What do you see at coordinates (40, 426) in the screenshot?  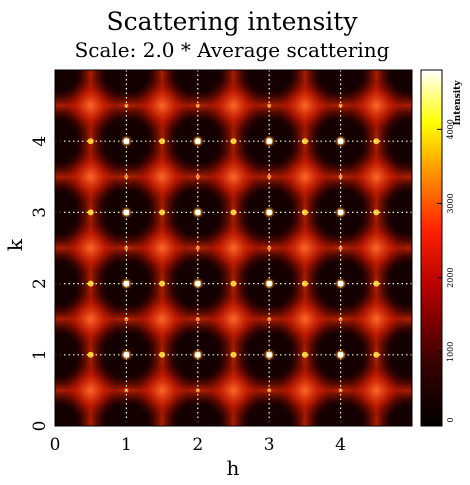 I see `y-tick-label: 0` at bounding box center [40, 426].